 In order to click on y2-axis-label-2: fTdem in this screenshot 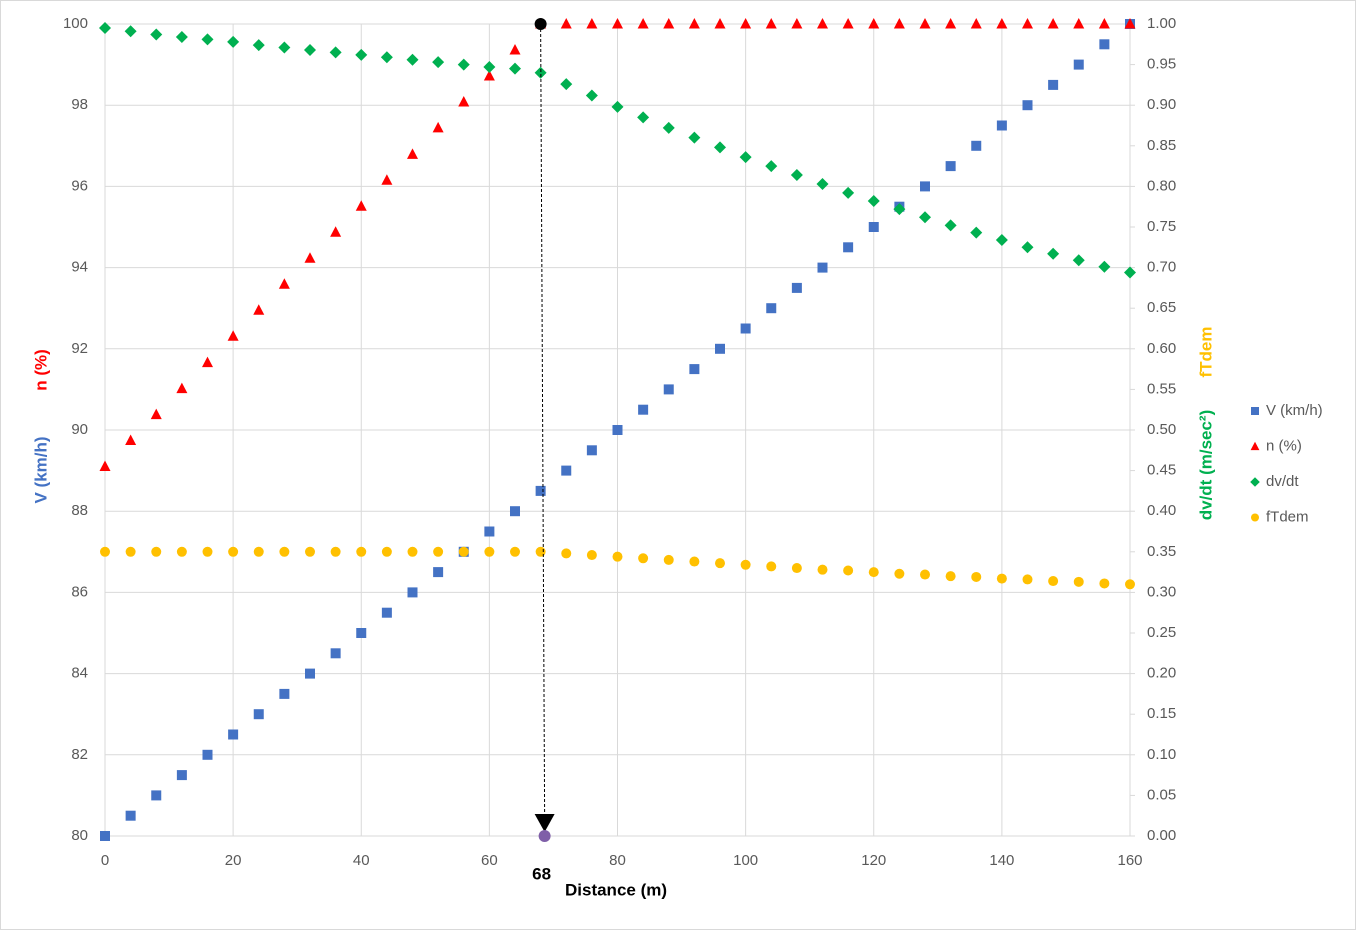, I will do `click(1205, 352)`.